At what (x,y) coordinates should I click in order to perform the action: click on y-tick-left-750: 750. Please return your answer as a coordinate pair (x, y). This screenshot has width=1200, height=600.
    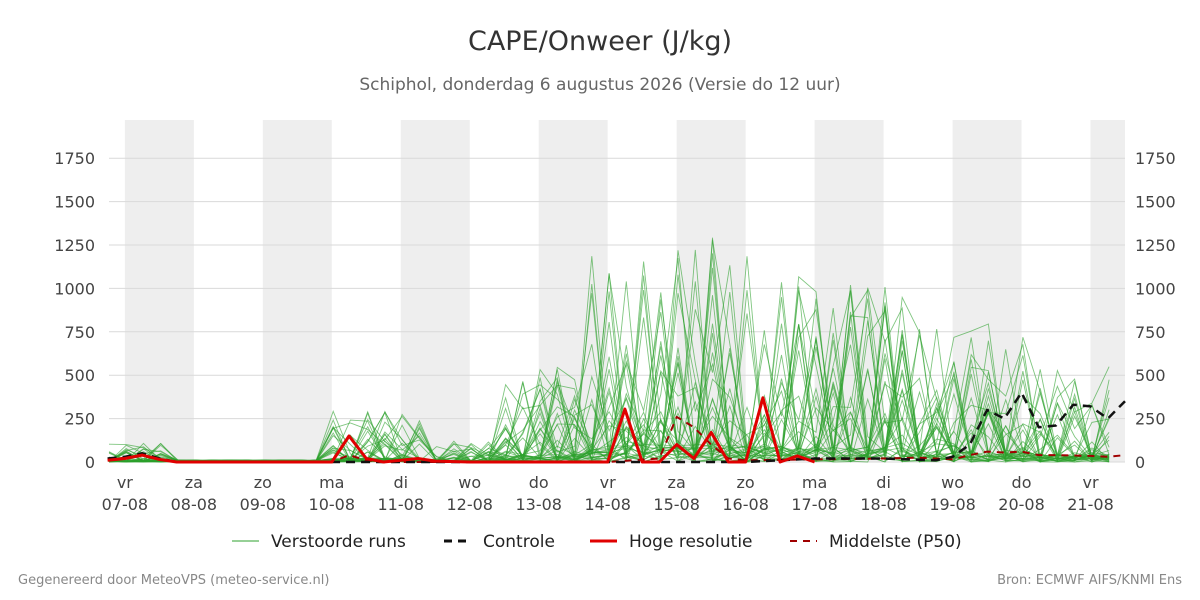
    Looking at the image, I should click on (79, 332).